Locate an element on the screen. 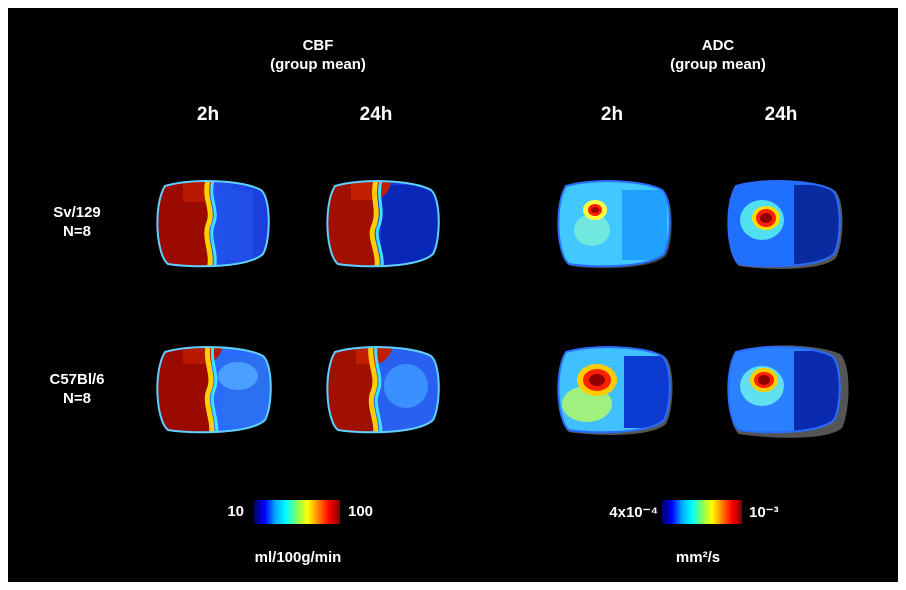 The width and height of the screenshot is (906, 590). adc-24h-sv129-slice is located at coordinates (785, 224).